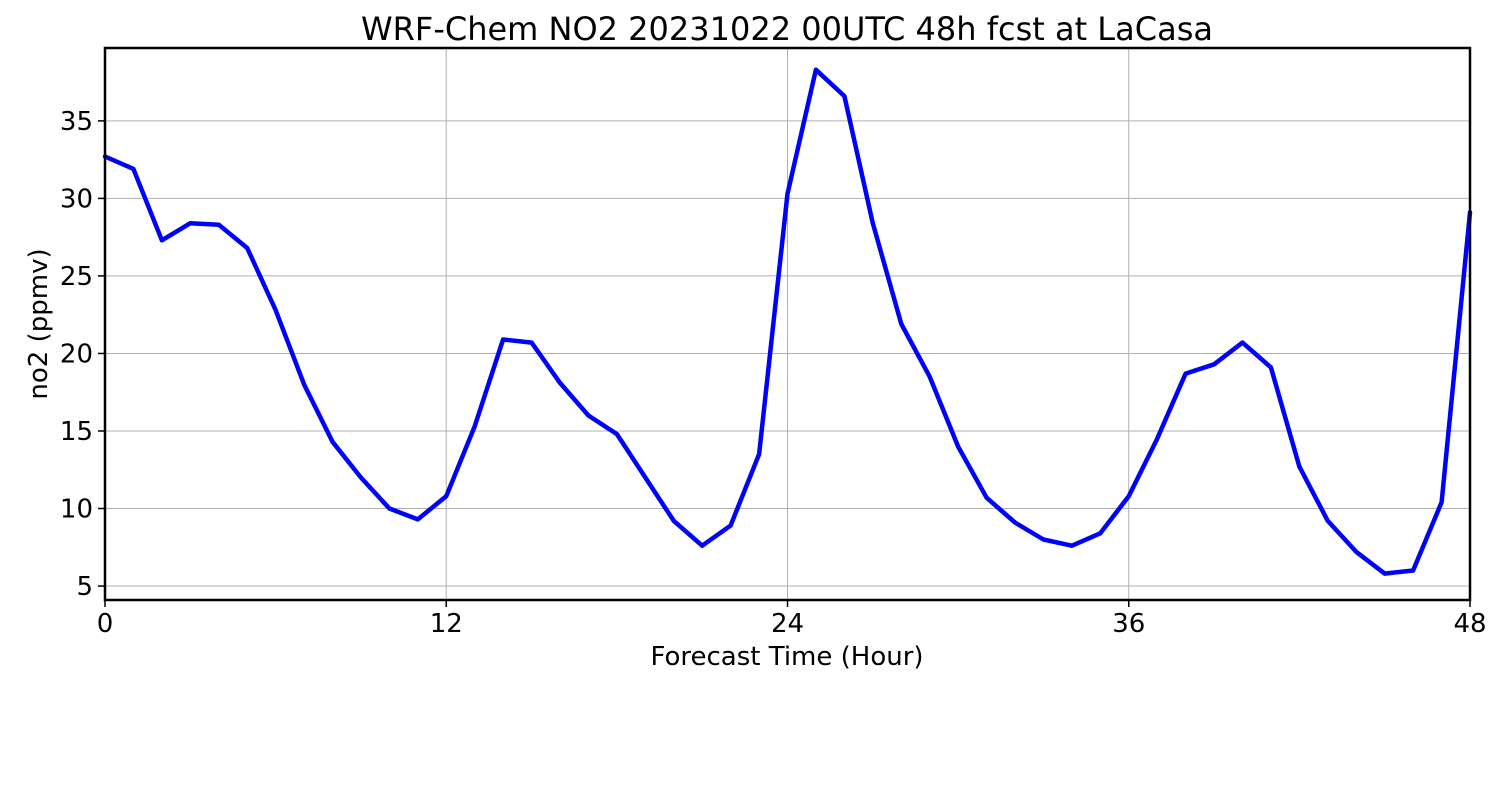  Describe the element at coordinates (76, 277) in the screenshot. I see `y-tick-label: 25` at that location.